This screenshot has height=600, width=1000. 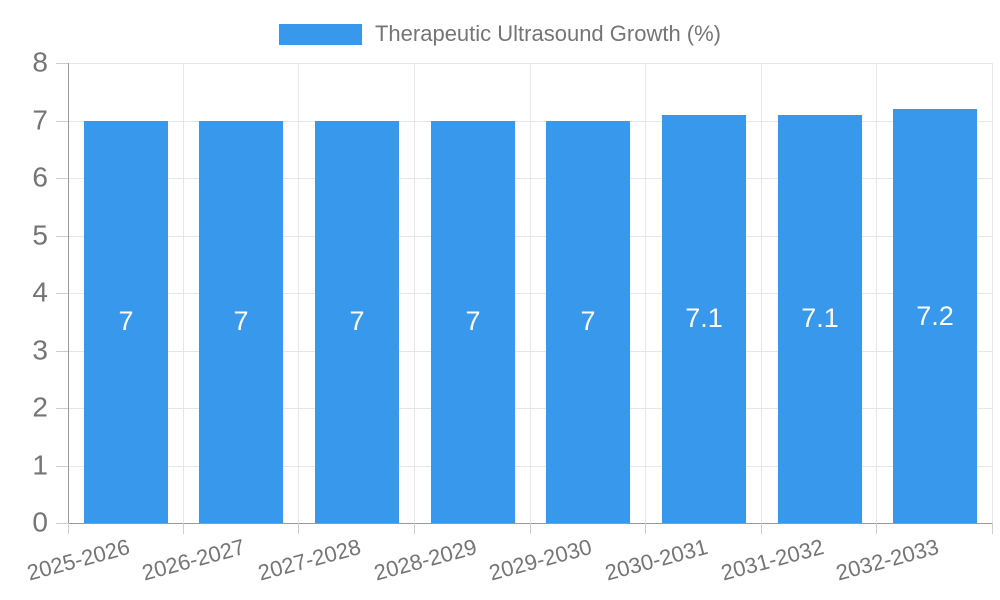 I want to click on y-tick-label: 1, so click(x=40, y=464).